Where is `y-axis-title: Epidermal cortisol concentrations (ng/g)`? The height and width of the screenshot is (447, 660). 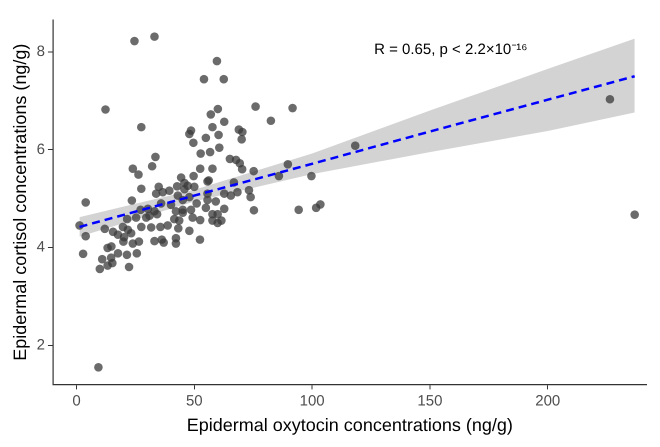
y-axis-title: Epidermal cortisol concentrations (ng/g) is located at coordinates (20, 202).